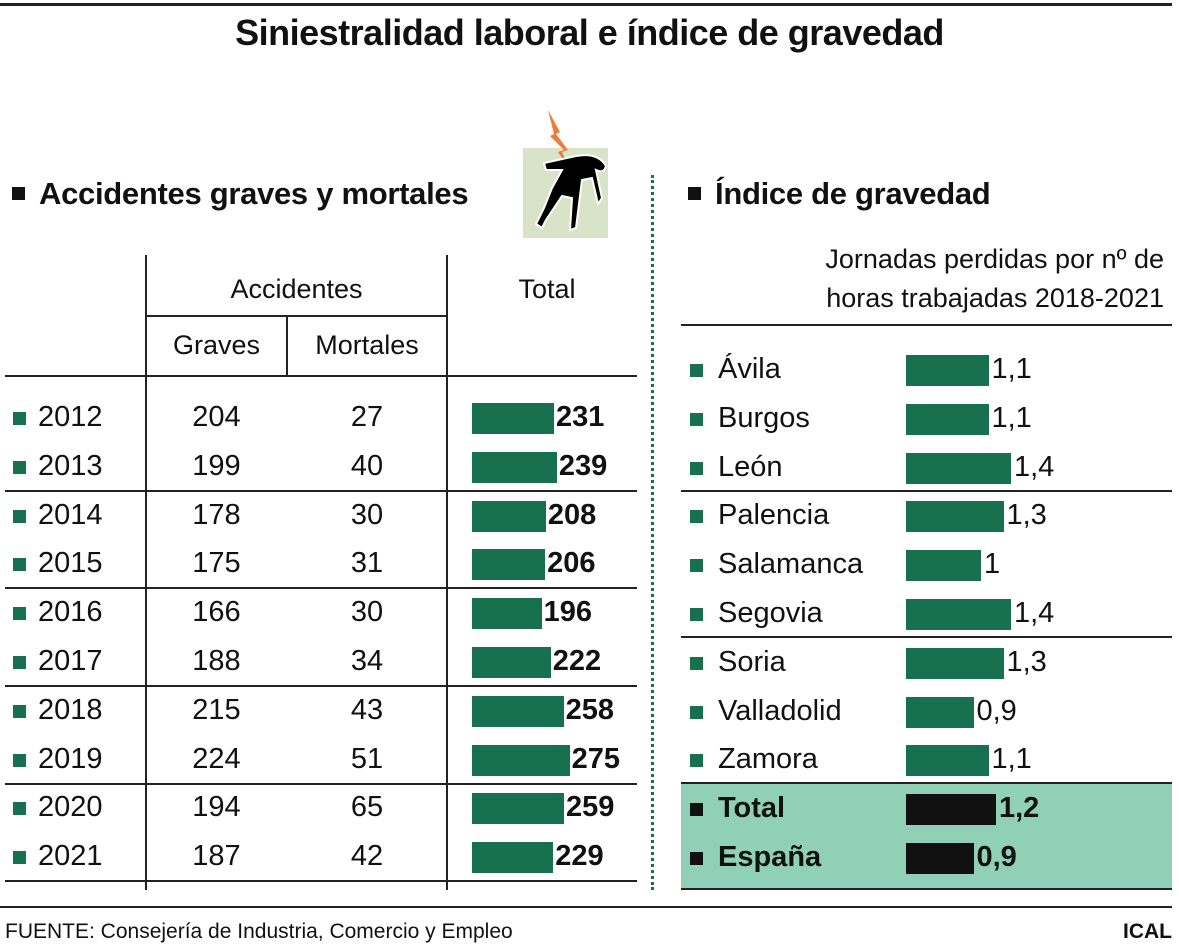  Describe the element at coordinates (70, 709) in the screenshot. I see `year-label: 2018` at that location.